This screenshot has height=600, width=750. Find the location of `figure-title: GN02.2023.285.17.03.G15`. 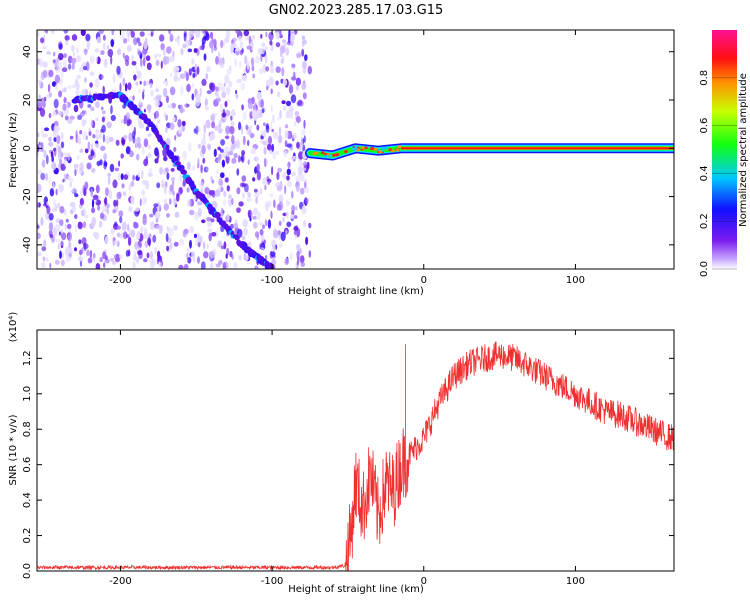

figure-title: GN02.2023.285.17.03.G15 is located at coordinates (356, 10).